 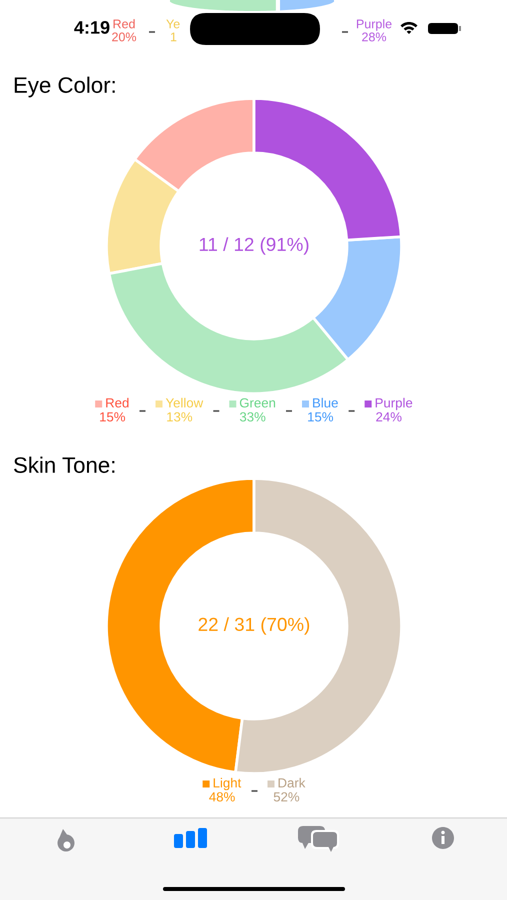 What do you see at coordinates (124, 23) in the screenshot?
I see `text: Red` at bounding box center [124, 23].